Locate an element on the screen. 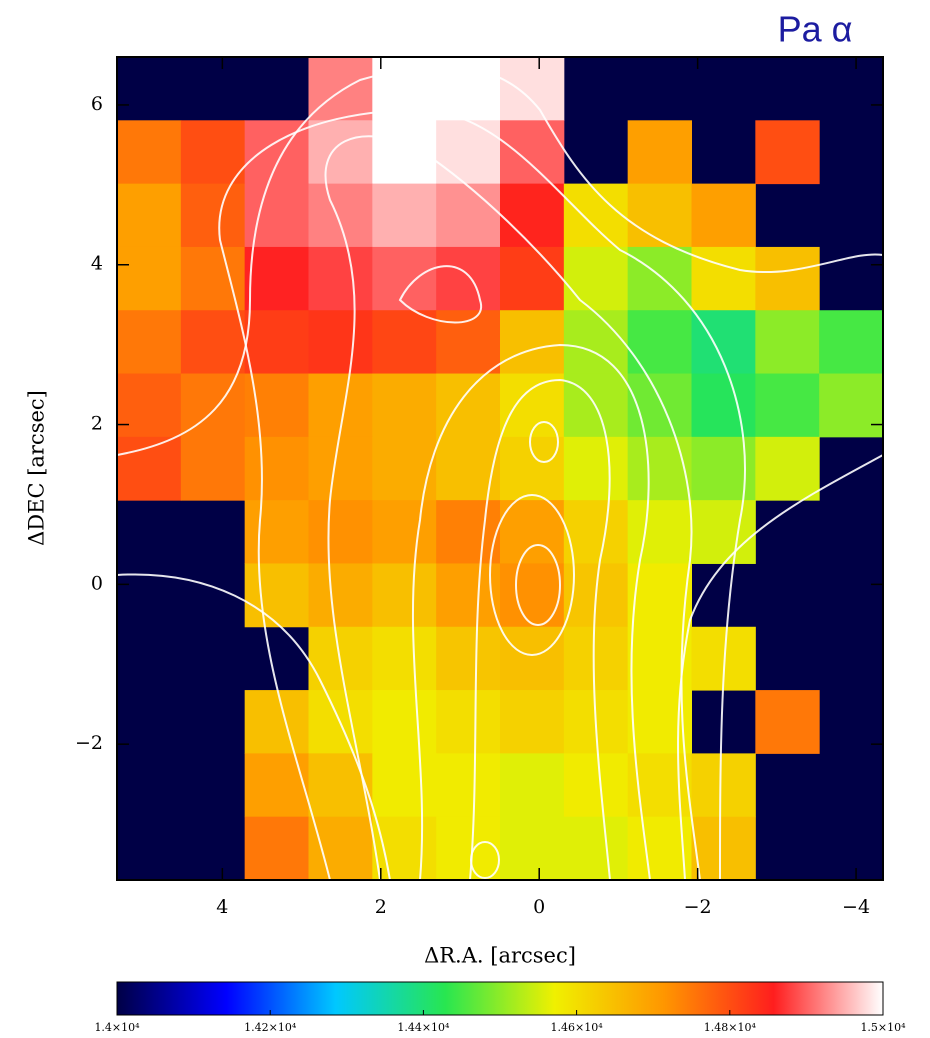 The height and width of the screenshot is (1038, 930). colorbar-tick-label: 1.48×10⁴ is located at coordinates (730, 1027).